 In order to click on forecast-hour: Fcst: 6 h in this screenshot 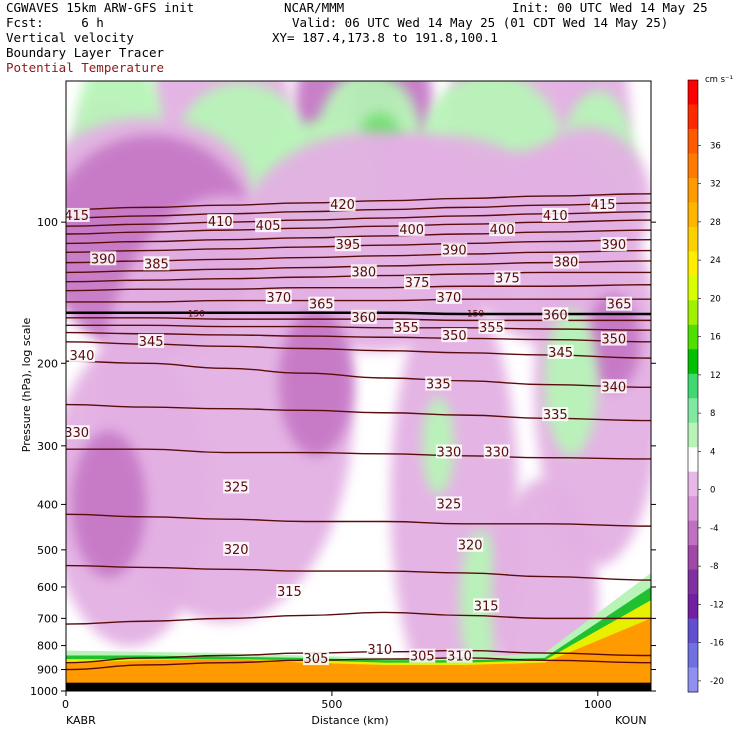, I will do `click(55, 22)`.